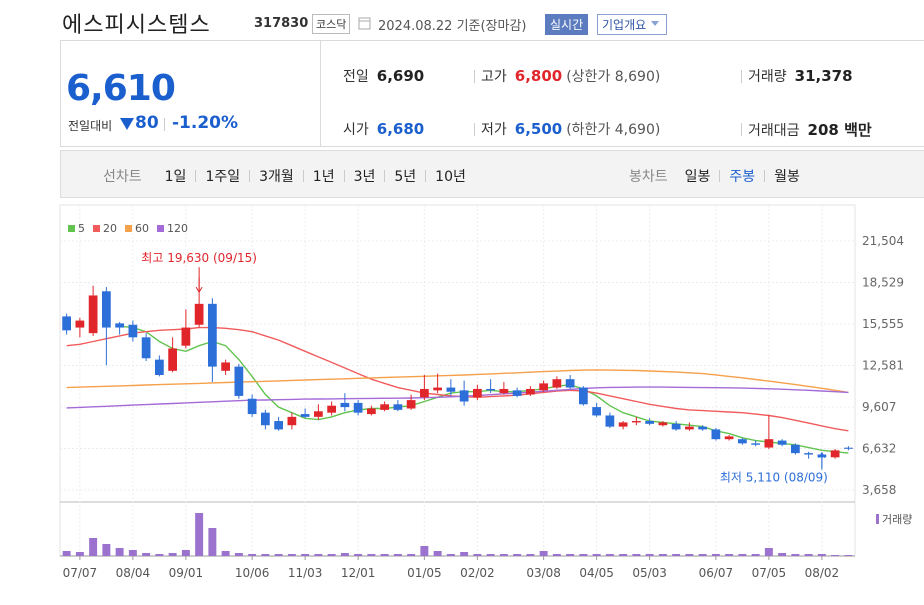  Describe the element at coordinates (613, 130) in the screenshot. I see `item-note: (하한가 4,690)` at that location.